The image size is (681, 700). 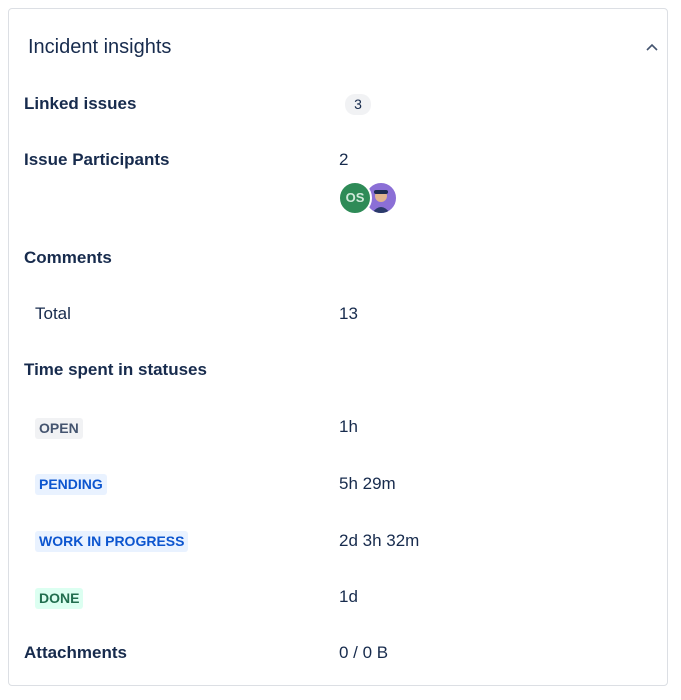 I want to click on comments-total: 13, so click(x=348, y=313).